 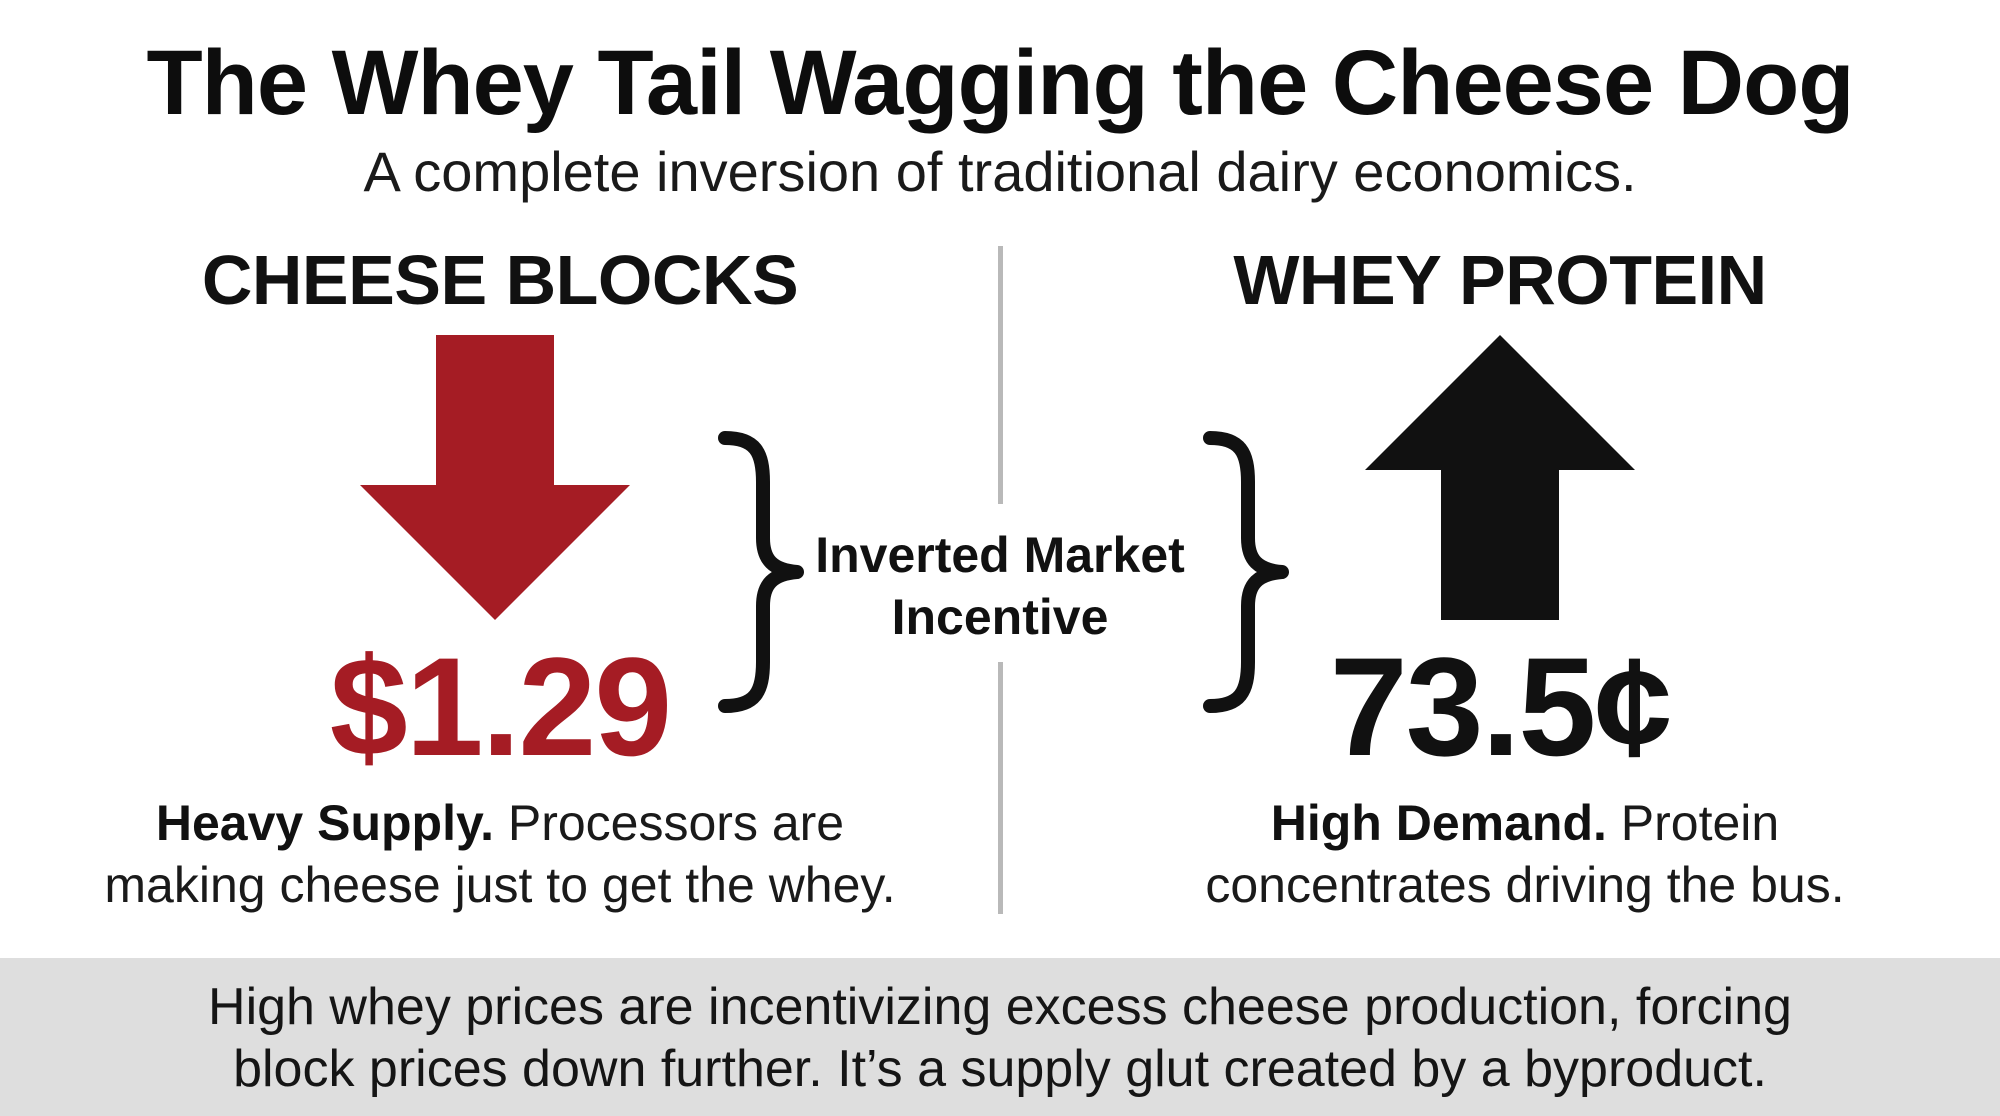 I want to click on cheese-description-line1: Heavy Supply. Processors are, so click(x=500, y=823).